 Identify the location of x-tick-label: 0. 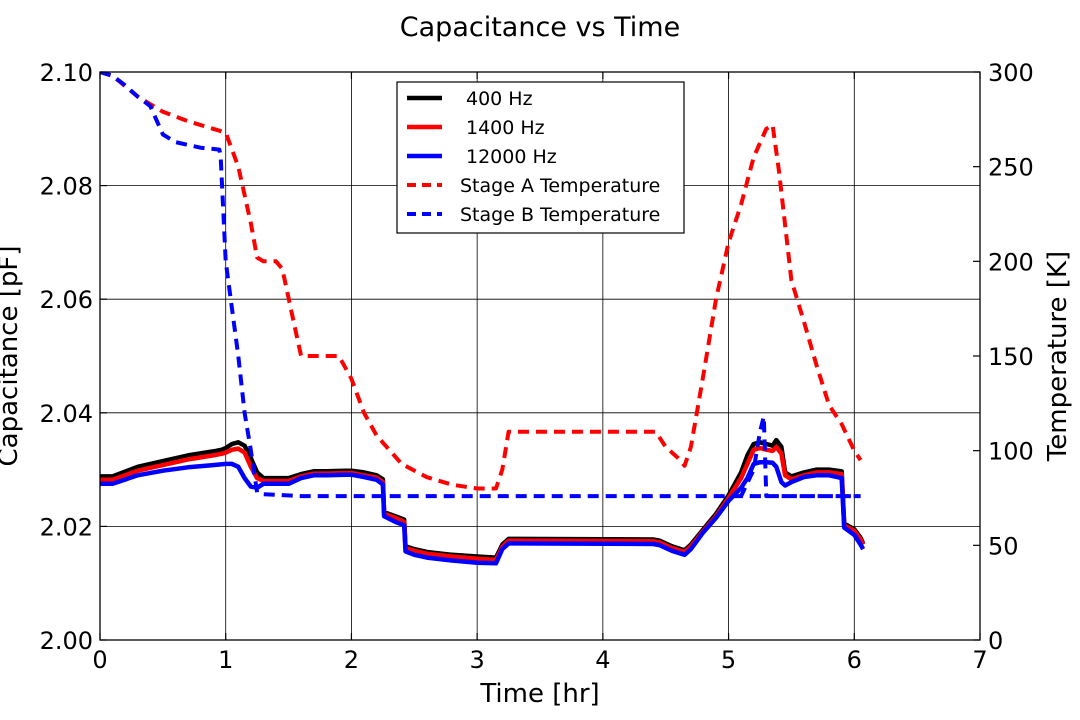
(99, 660).